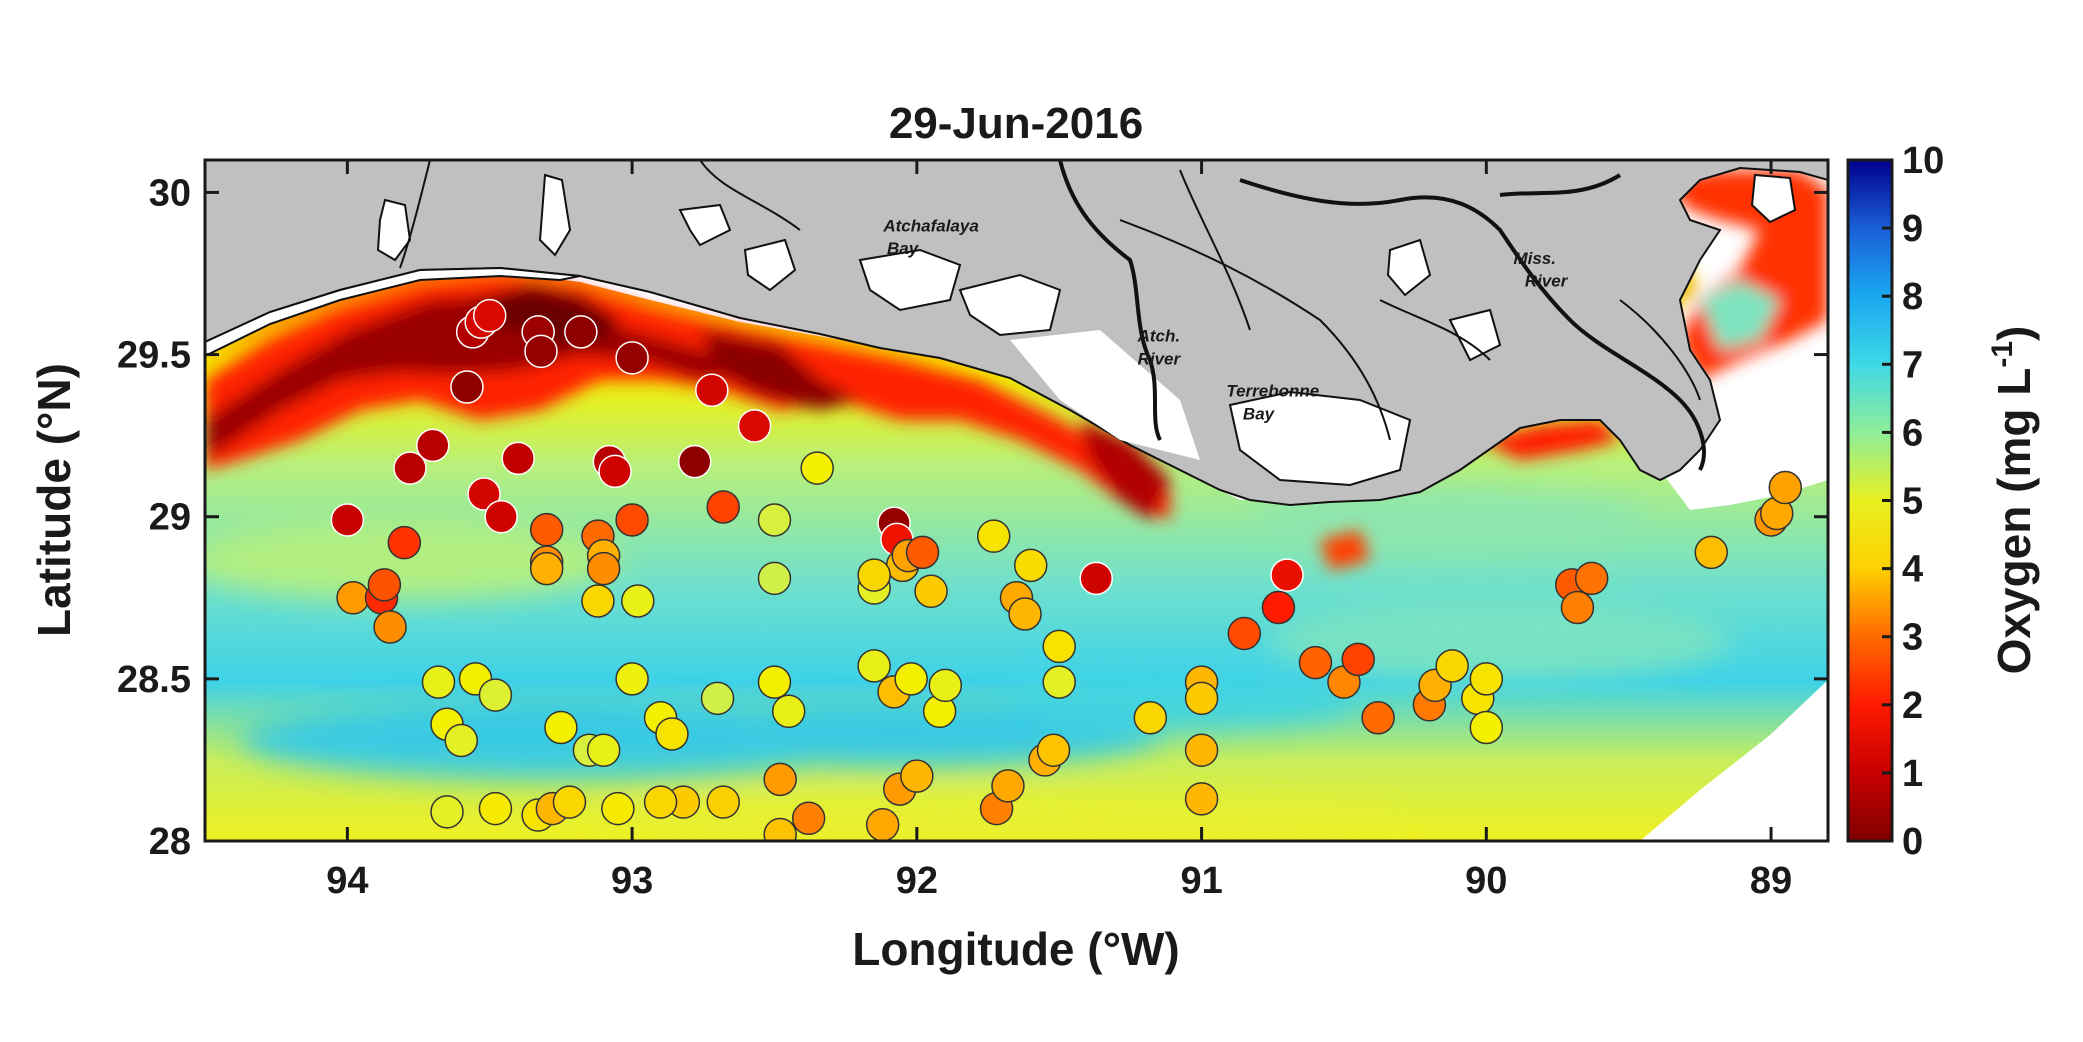  What do you see at coordinates (1016, 123) in the screenshot?
I see `chart-title: 29-Jun-2016` at bounding box center [1016, 123].